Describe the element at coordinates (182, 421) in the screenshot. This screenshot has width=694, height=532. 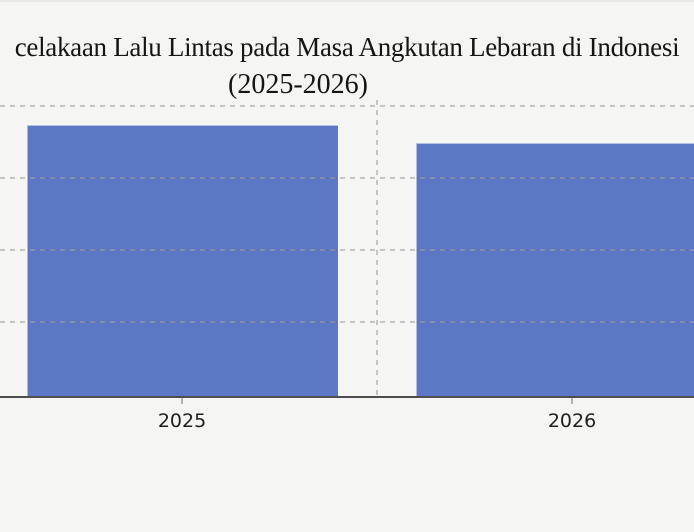
I see `x-tick-label-2025: 2025` at that location.